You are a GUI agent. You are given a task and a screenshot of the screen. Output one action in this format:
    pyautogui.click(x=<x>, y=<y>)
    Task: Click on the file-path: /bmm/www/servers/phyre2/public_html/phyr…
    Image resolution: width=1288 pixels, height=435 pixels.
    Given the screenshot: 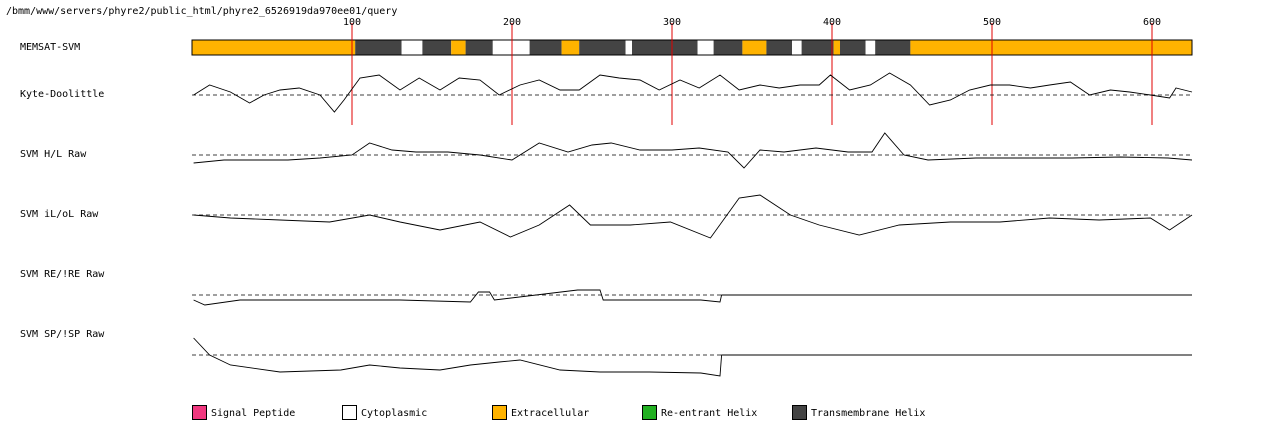 What is the action you would take?
    pyautogui.click(x=201, y=11)
    